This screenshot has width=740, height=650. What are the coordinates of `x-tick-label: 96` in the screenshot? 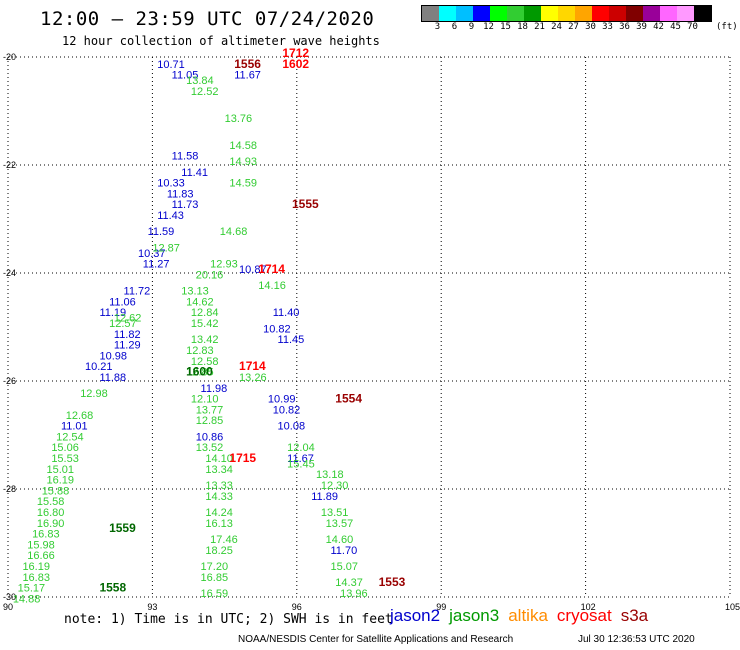 It's located at (297, 607).